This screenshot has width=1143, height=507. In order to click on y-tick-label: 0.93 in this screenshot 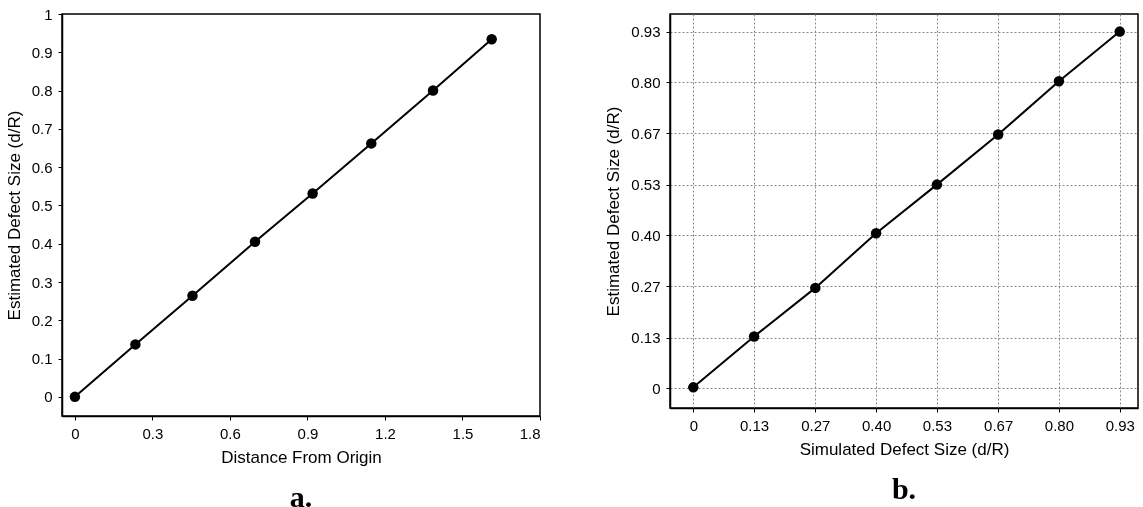, I will do `click(646, 32)`.